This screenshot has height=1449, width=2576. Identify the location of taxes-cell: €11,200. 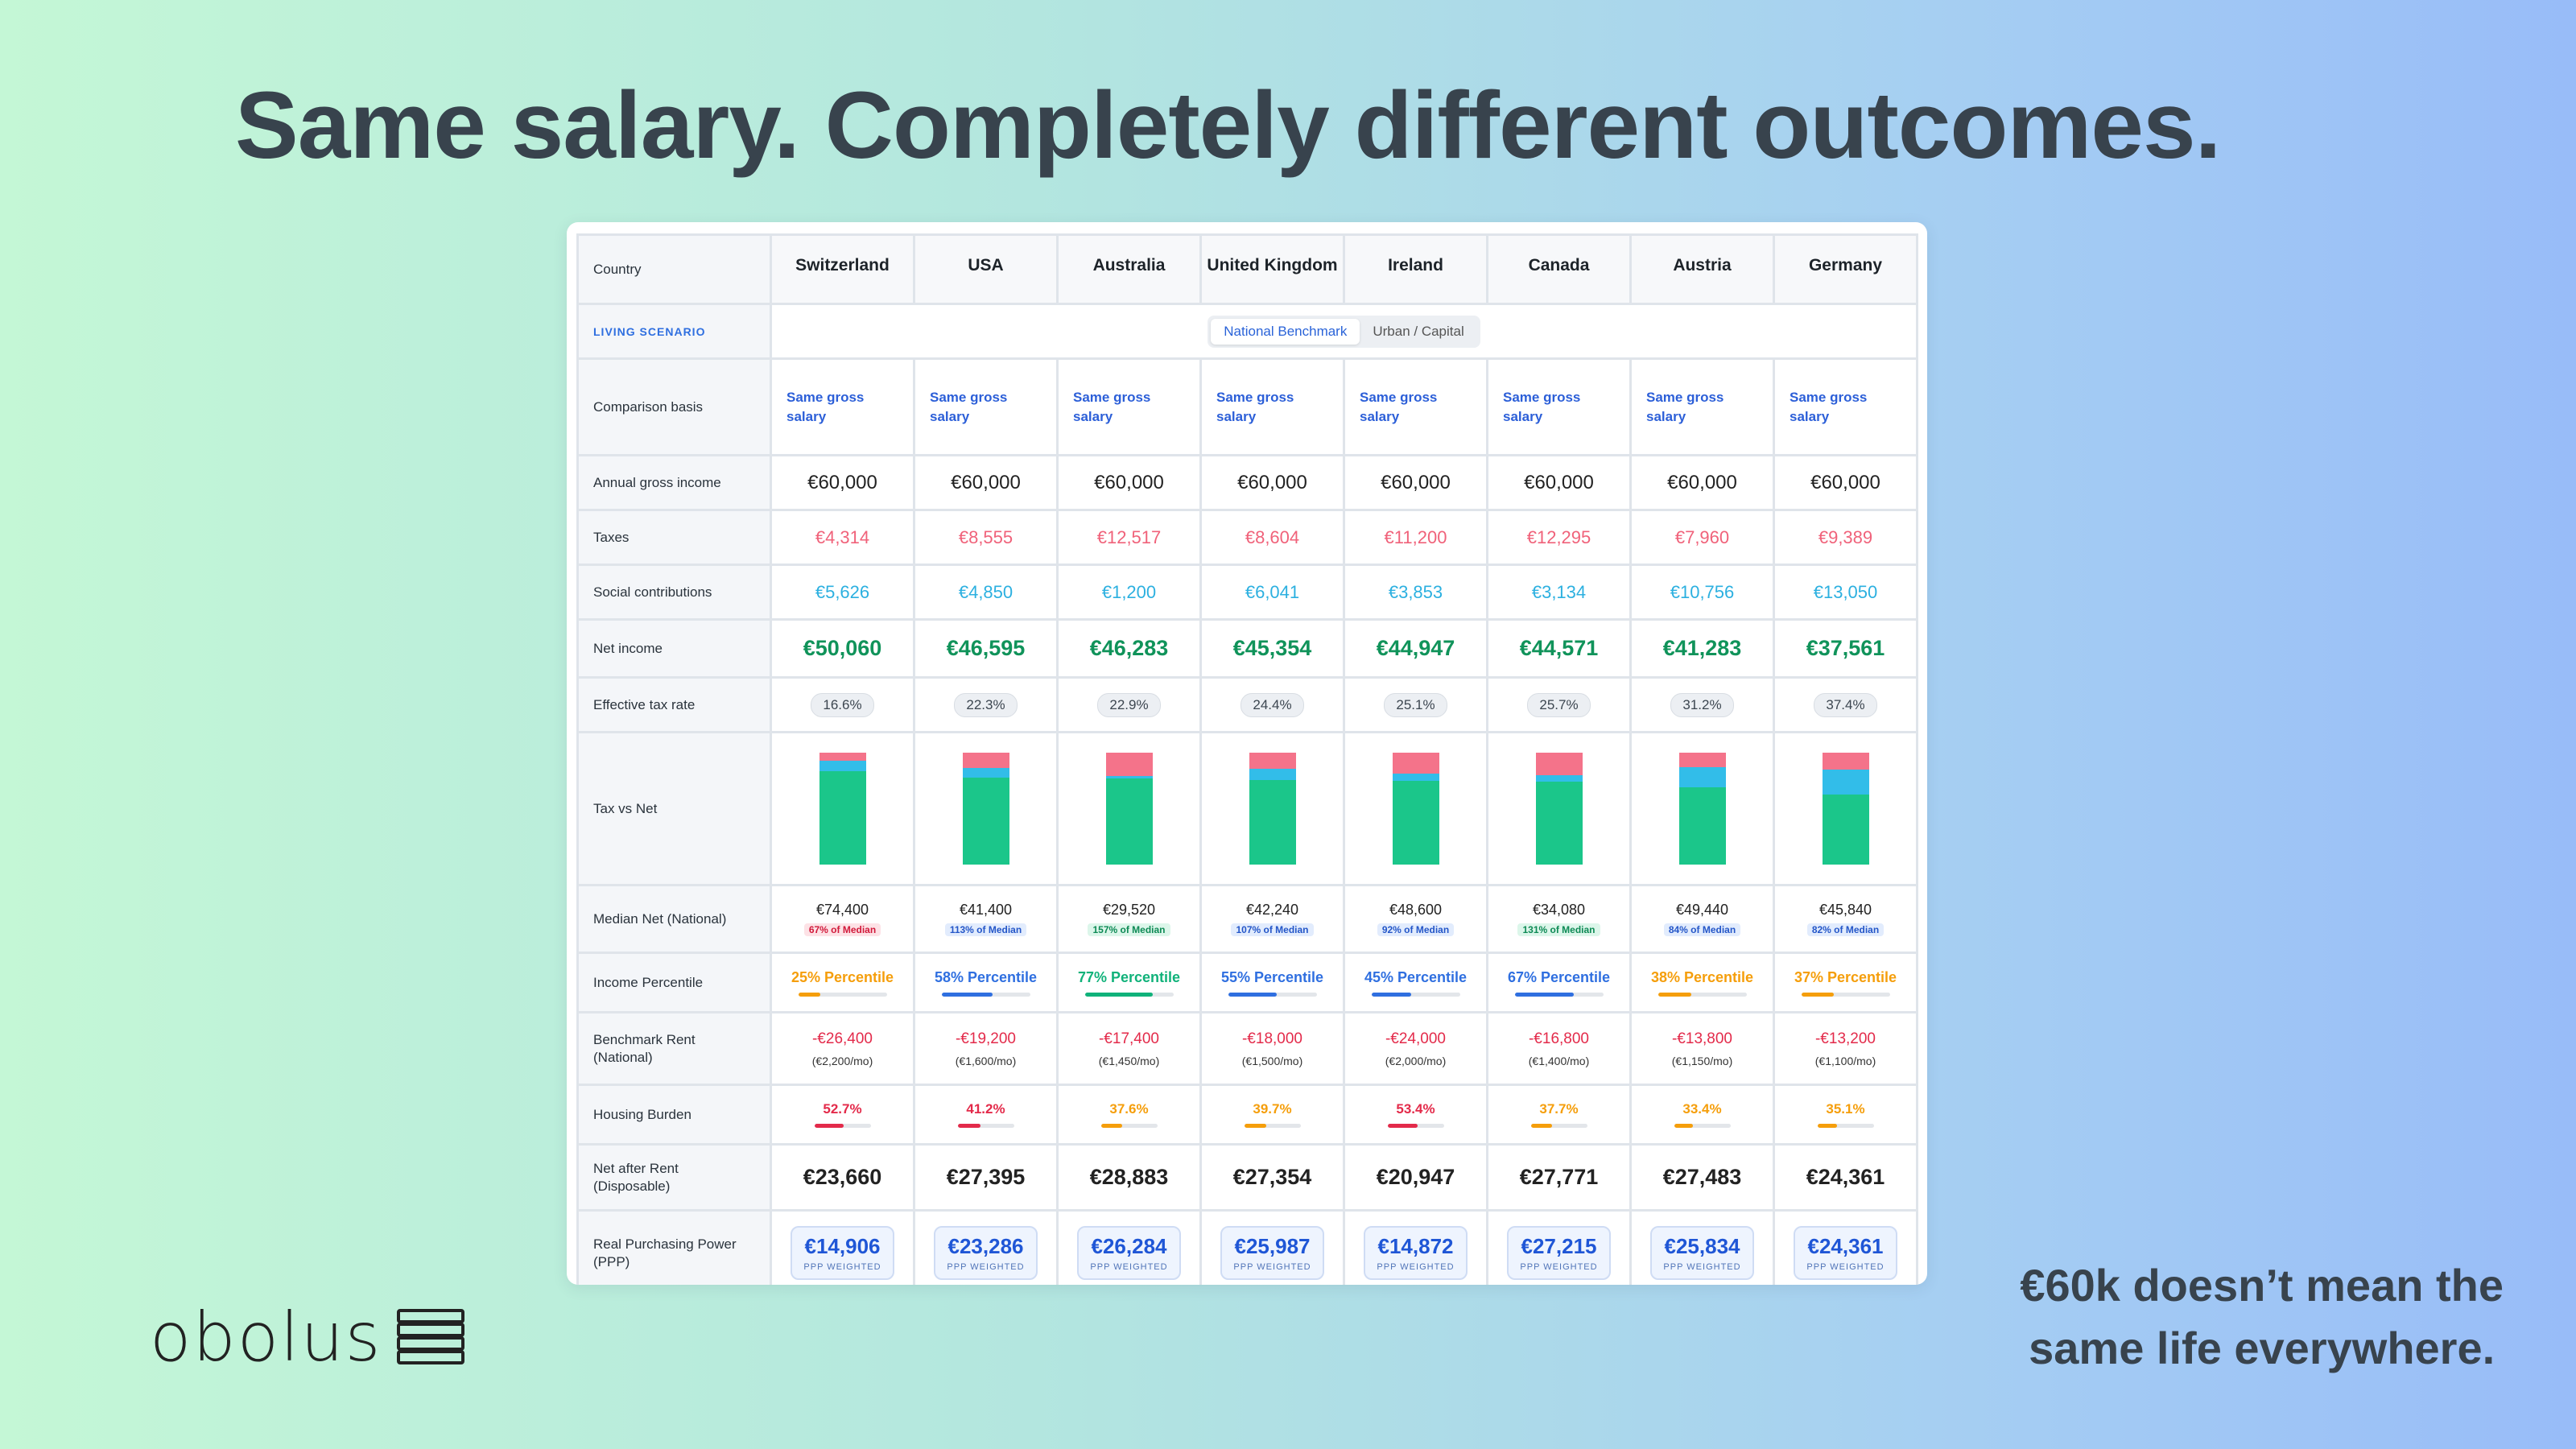
(1416, 538).